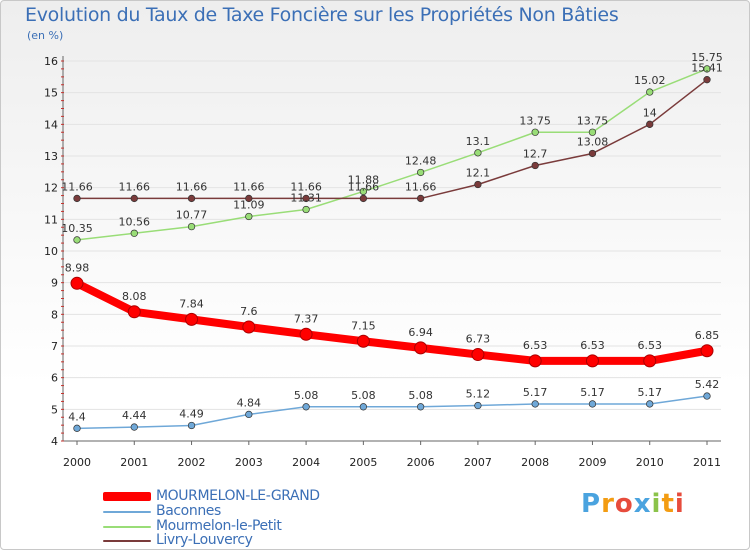 The height and width of the screenshot is (550, 750). I want to click on label-baconnes-2005: 5.08, so click(363, 395).